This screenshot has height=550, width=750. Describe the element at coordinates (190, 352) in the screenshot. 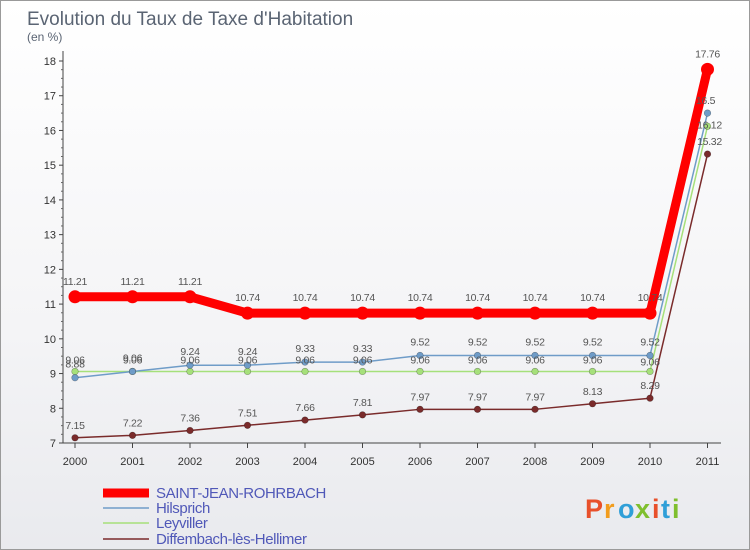

I see `data-label-hilsprich: 9.24` at that location.